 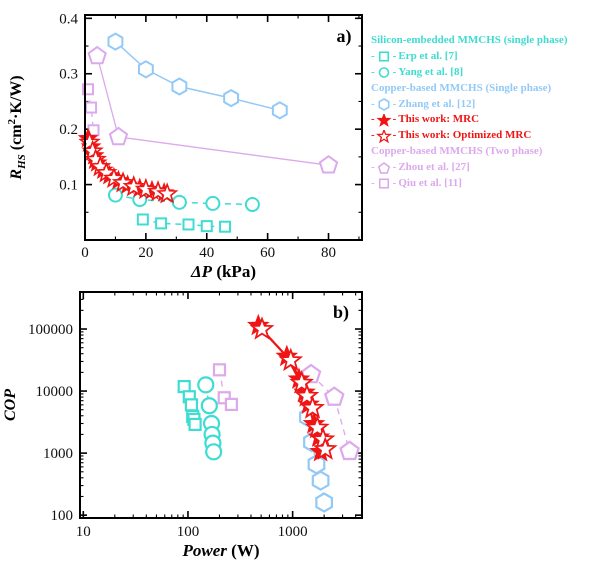 I want to click on zhang-line, so click(x=197, y=76).